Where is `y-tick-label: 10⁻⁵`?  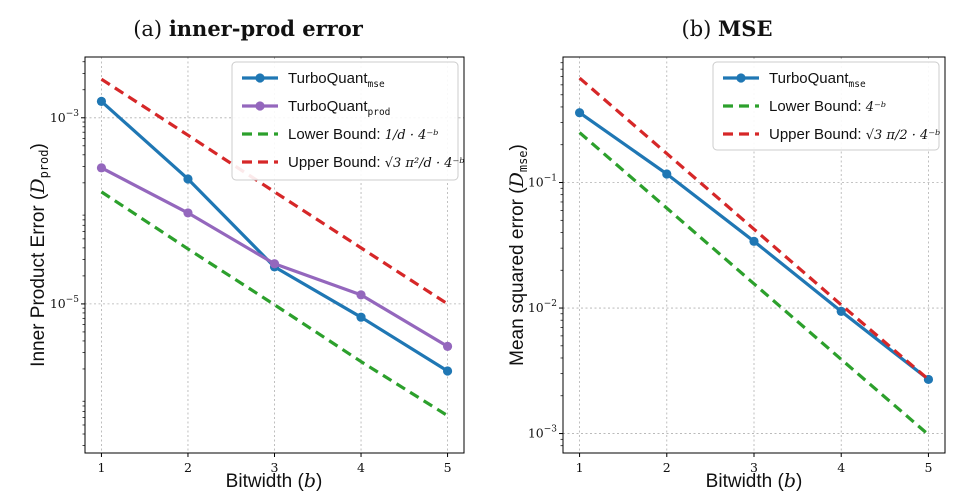
y-tick-label: 10⁻⁵ is located at coordinates (64, 303).